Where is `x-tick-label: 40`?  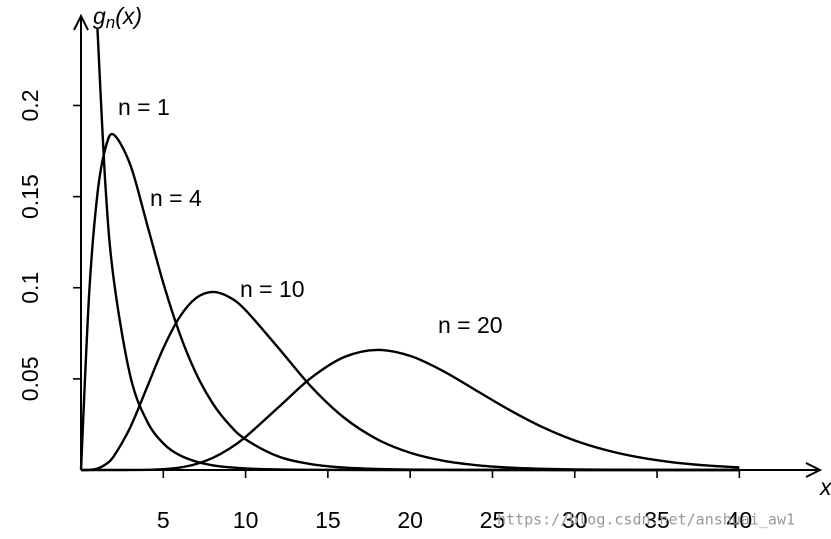
x-tick-label: 40 is located at coordinates (740, 520).